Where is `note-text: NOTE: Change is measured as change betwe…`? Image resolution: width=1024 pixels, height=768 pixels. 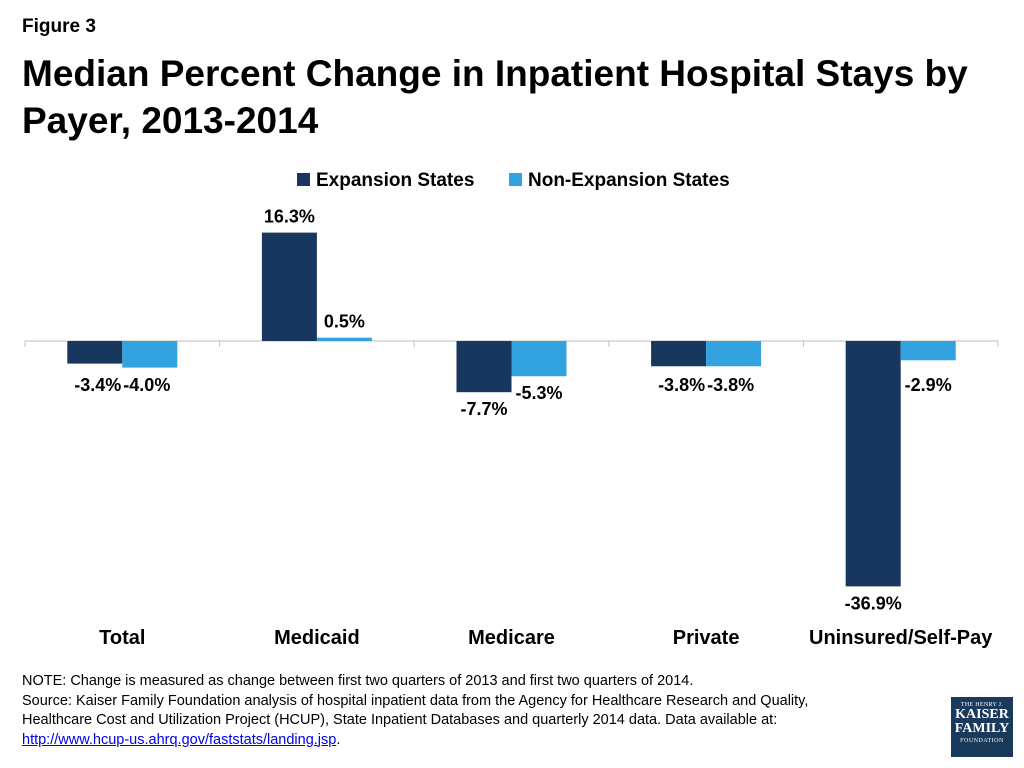 note-text: NOTE: Change is measured as change betwe… is located at coordinates (358, 681).